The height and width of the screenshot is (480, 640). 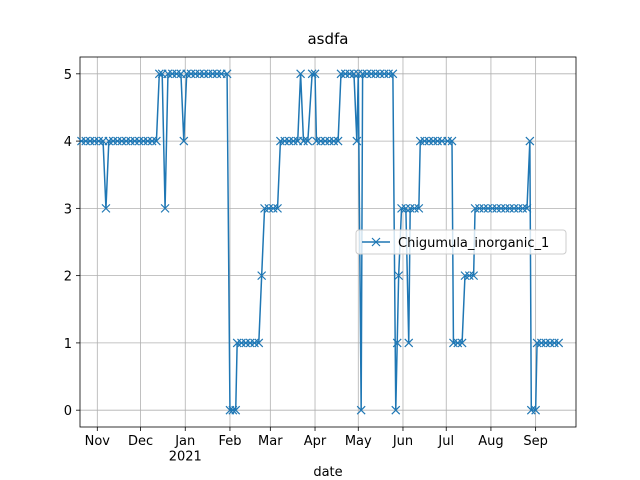 What do you see at coordinates (473, 243) in the screenshot?
I see `legend-label: Chigumula_inorganic_1` at bounding box center [473, 243].